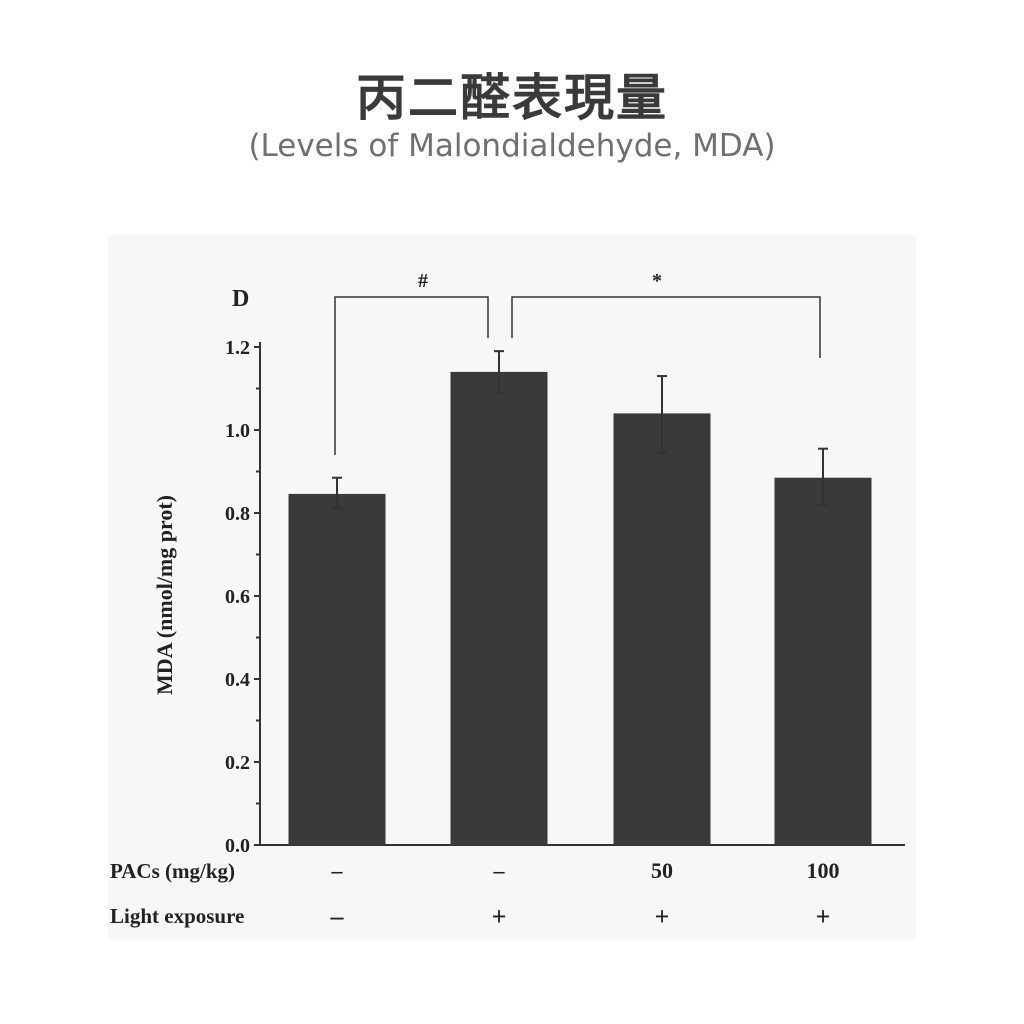 This screenshot has width=1024, height=1024. I want to click on pacs-dose-label: 100, so click(823, 870).